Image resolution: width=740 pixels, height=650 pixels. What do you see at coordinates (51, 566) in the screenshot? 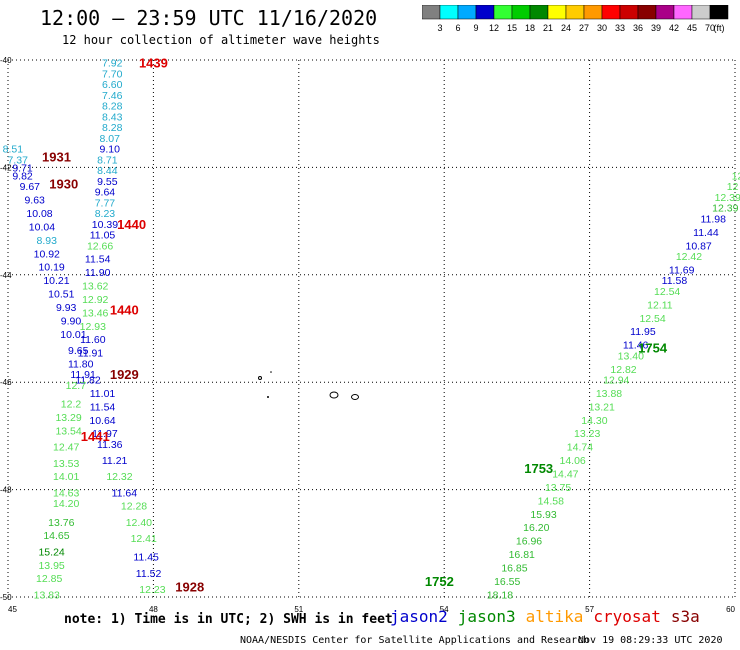
I see `wave-height-label: 13.95` at bounding box center [51, 566].